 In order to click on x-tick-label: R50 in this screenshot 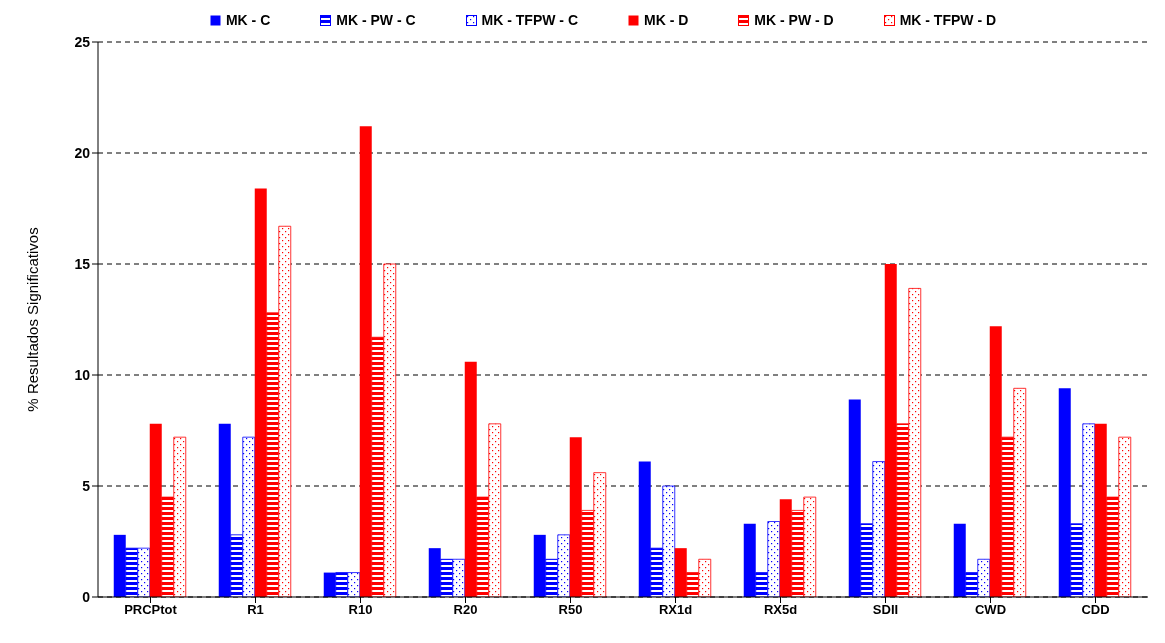, I will do `click(570, 610)`.